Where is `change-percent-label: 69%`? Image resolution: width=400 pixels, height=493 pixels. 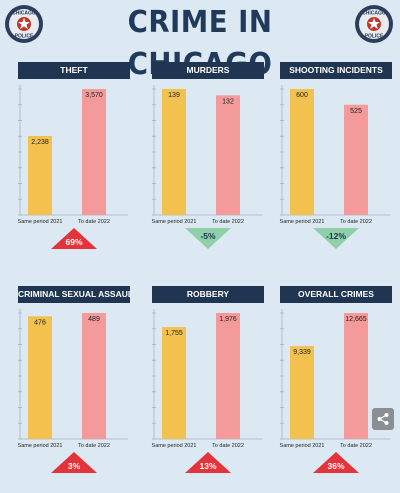 change-percent-label: 69% is located at coordinates (73, 242).